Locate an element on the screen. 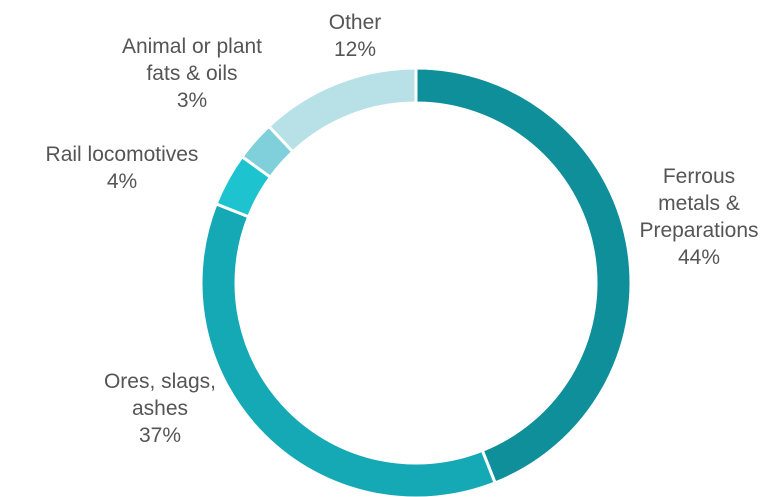 The height and width of the screenshot is (497, 783). slice-value-other: 12% is located at coordinates (355, 49).